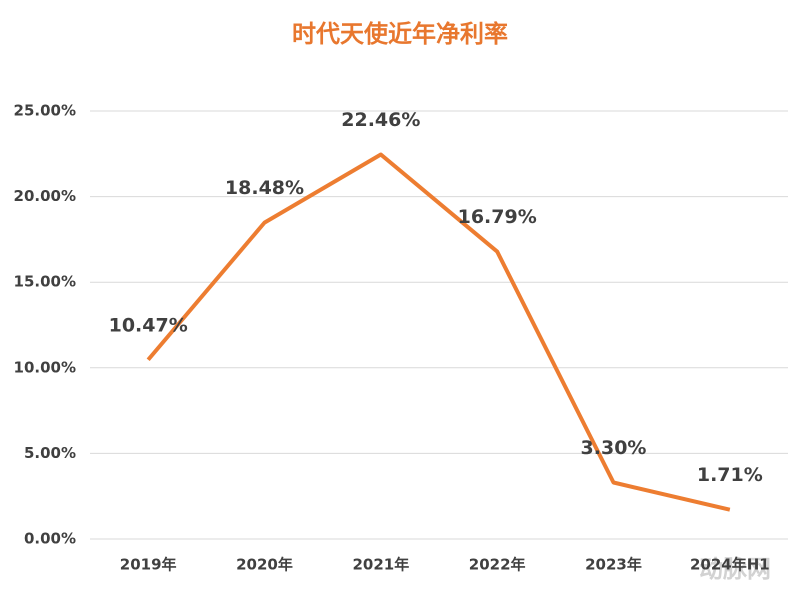 This screenshot has width=800, height=596. I want to click on x-tick-label: 2024年H1, so click(730, 565).